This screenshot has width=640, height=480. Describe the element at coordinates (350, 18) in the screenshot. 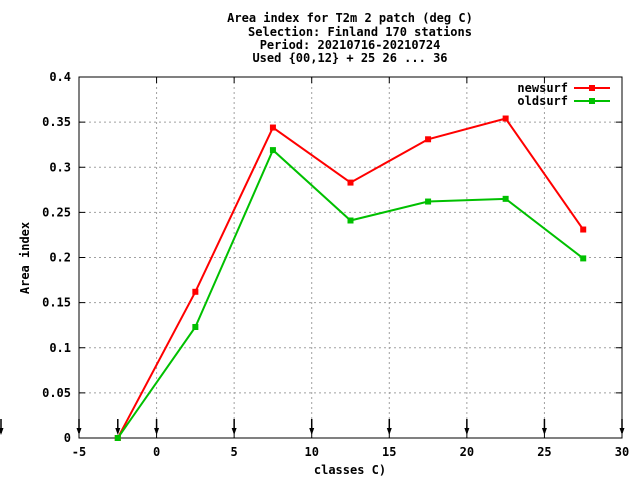

I see `title-line-1: Area index for T2m 2 patch (deg C)` at that location.